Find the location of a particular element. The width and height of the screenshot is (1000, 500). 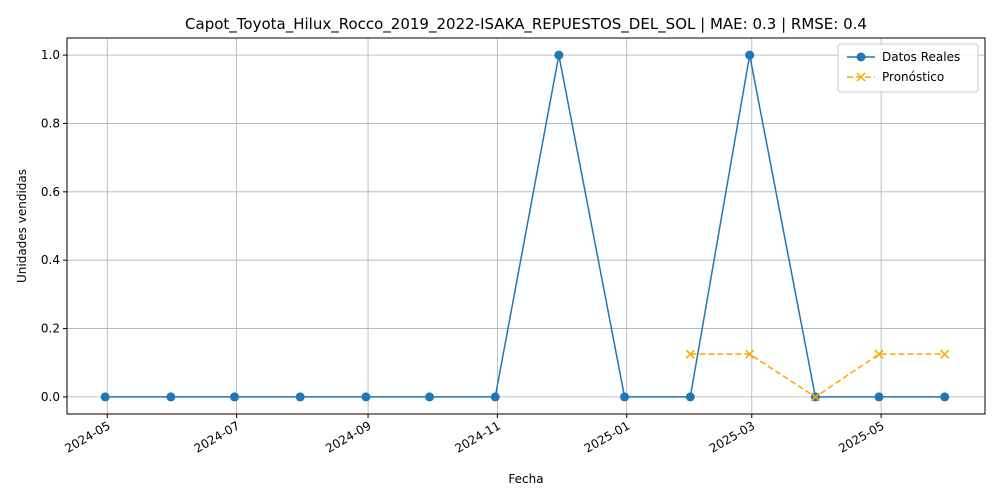

x-tick-label: 2024-05 is located at coordinates (87, 436).